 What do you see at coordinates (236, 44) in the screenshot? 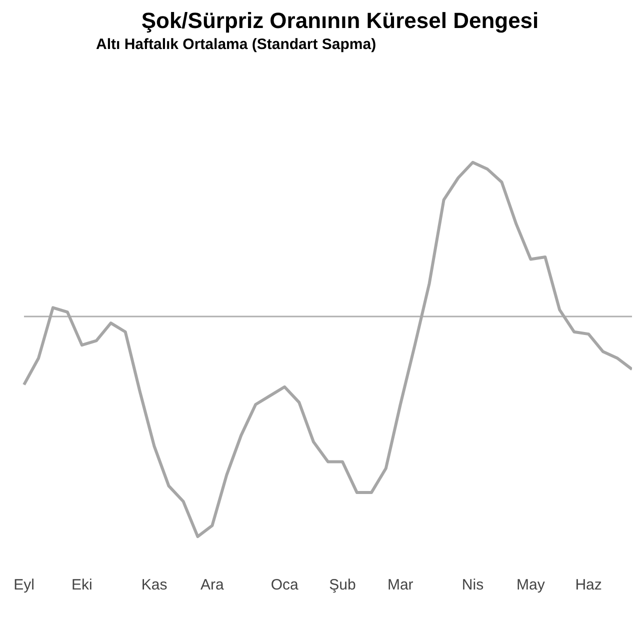
I see `chart-subtitle: Altı Haftalık Ortalama (Standart Sapma)` at bounding box center [236, 44].